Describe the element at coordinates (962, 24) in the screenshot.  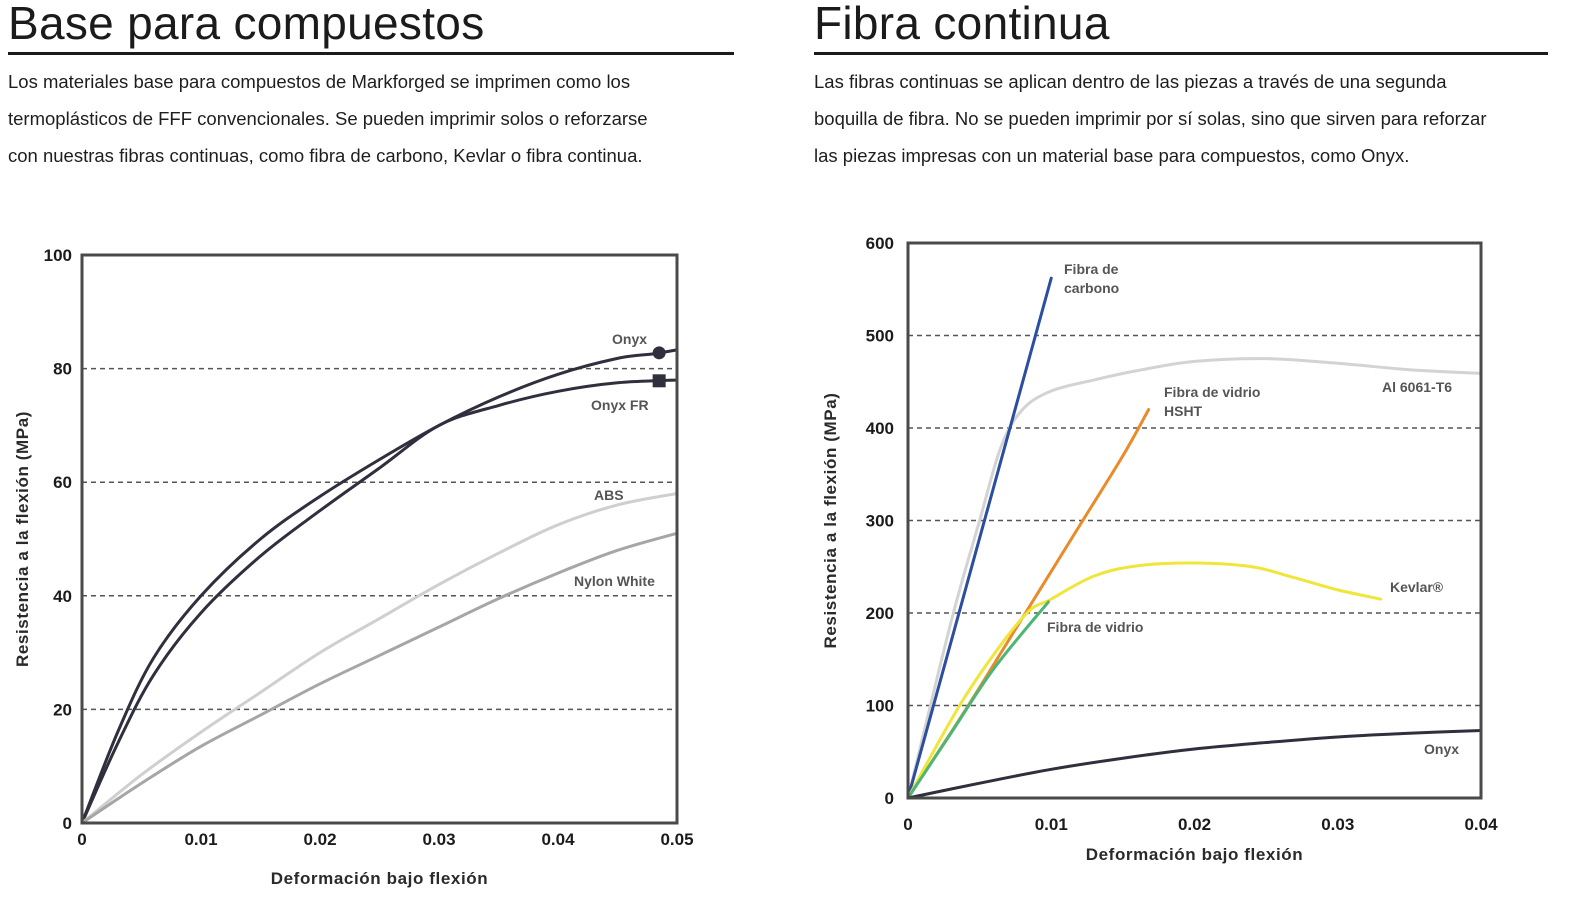
I see `right-heading: Fibra continua` at that location.